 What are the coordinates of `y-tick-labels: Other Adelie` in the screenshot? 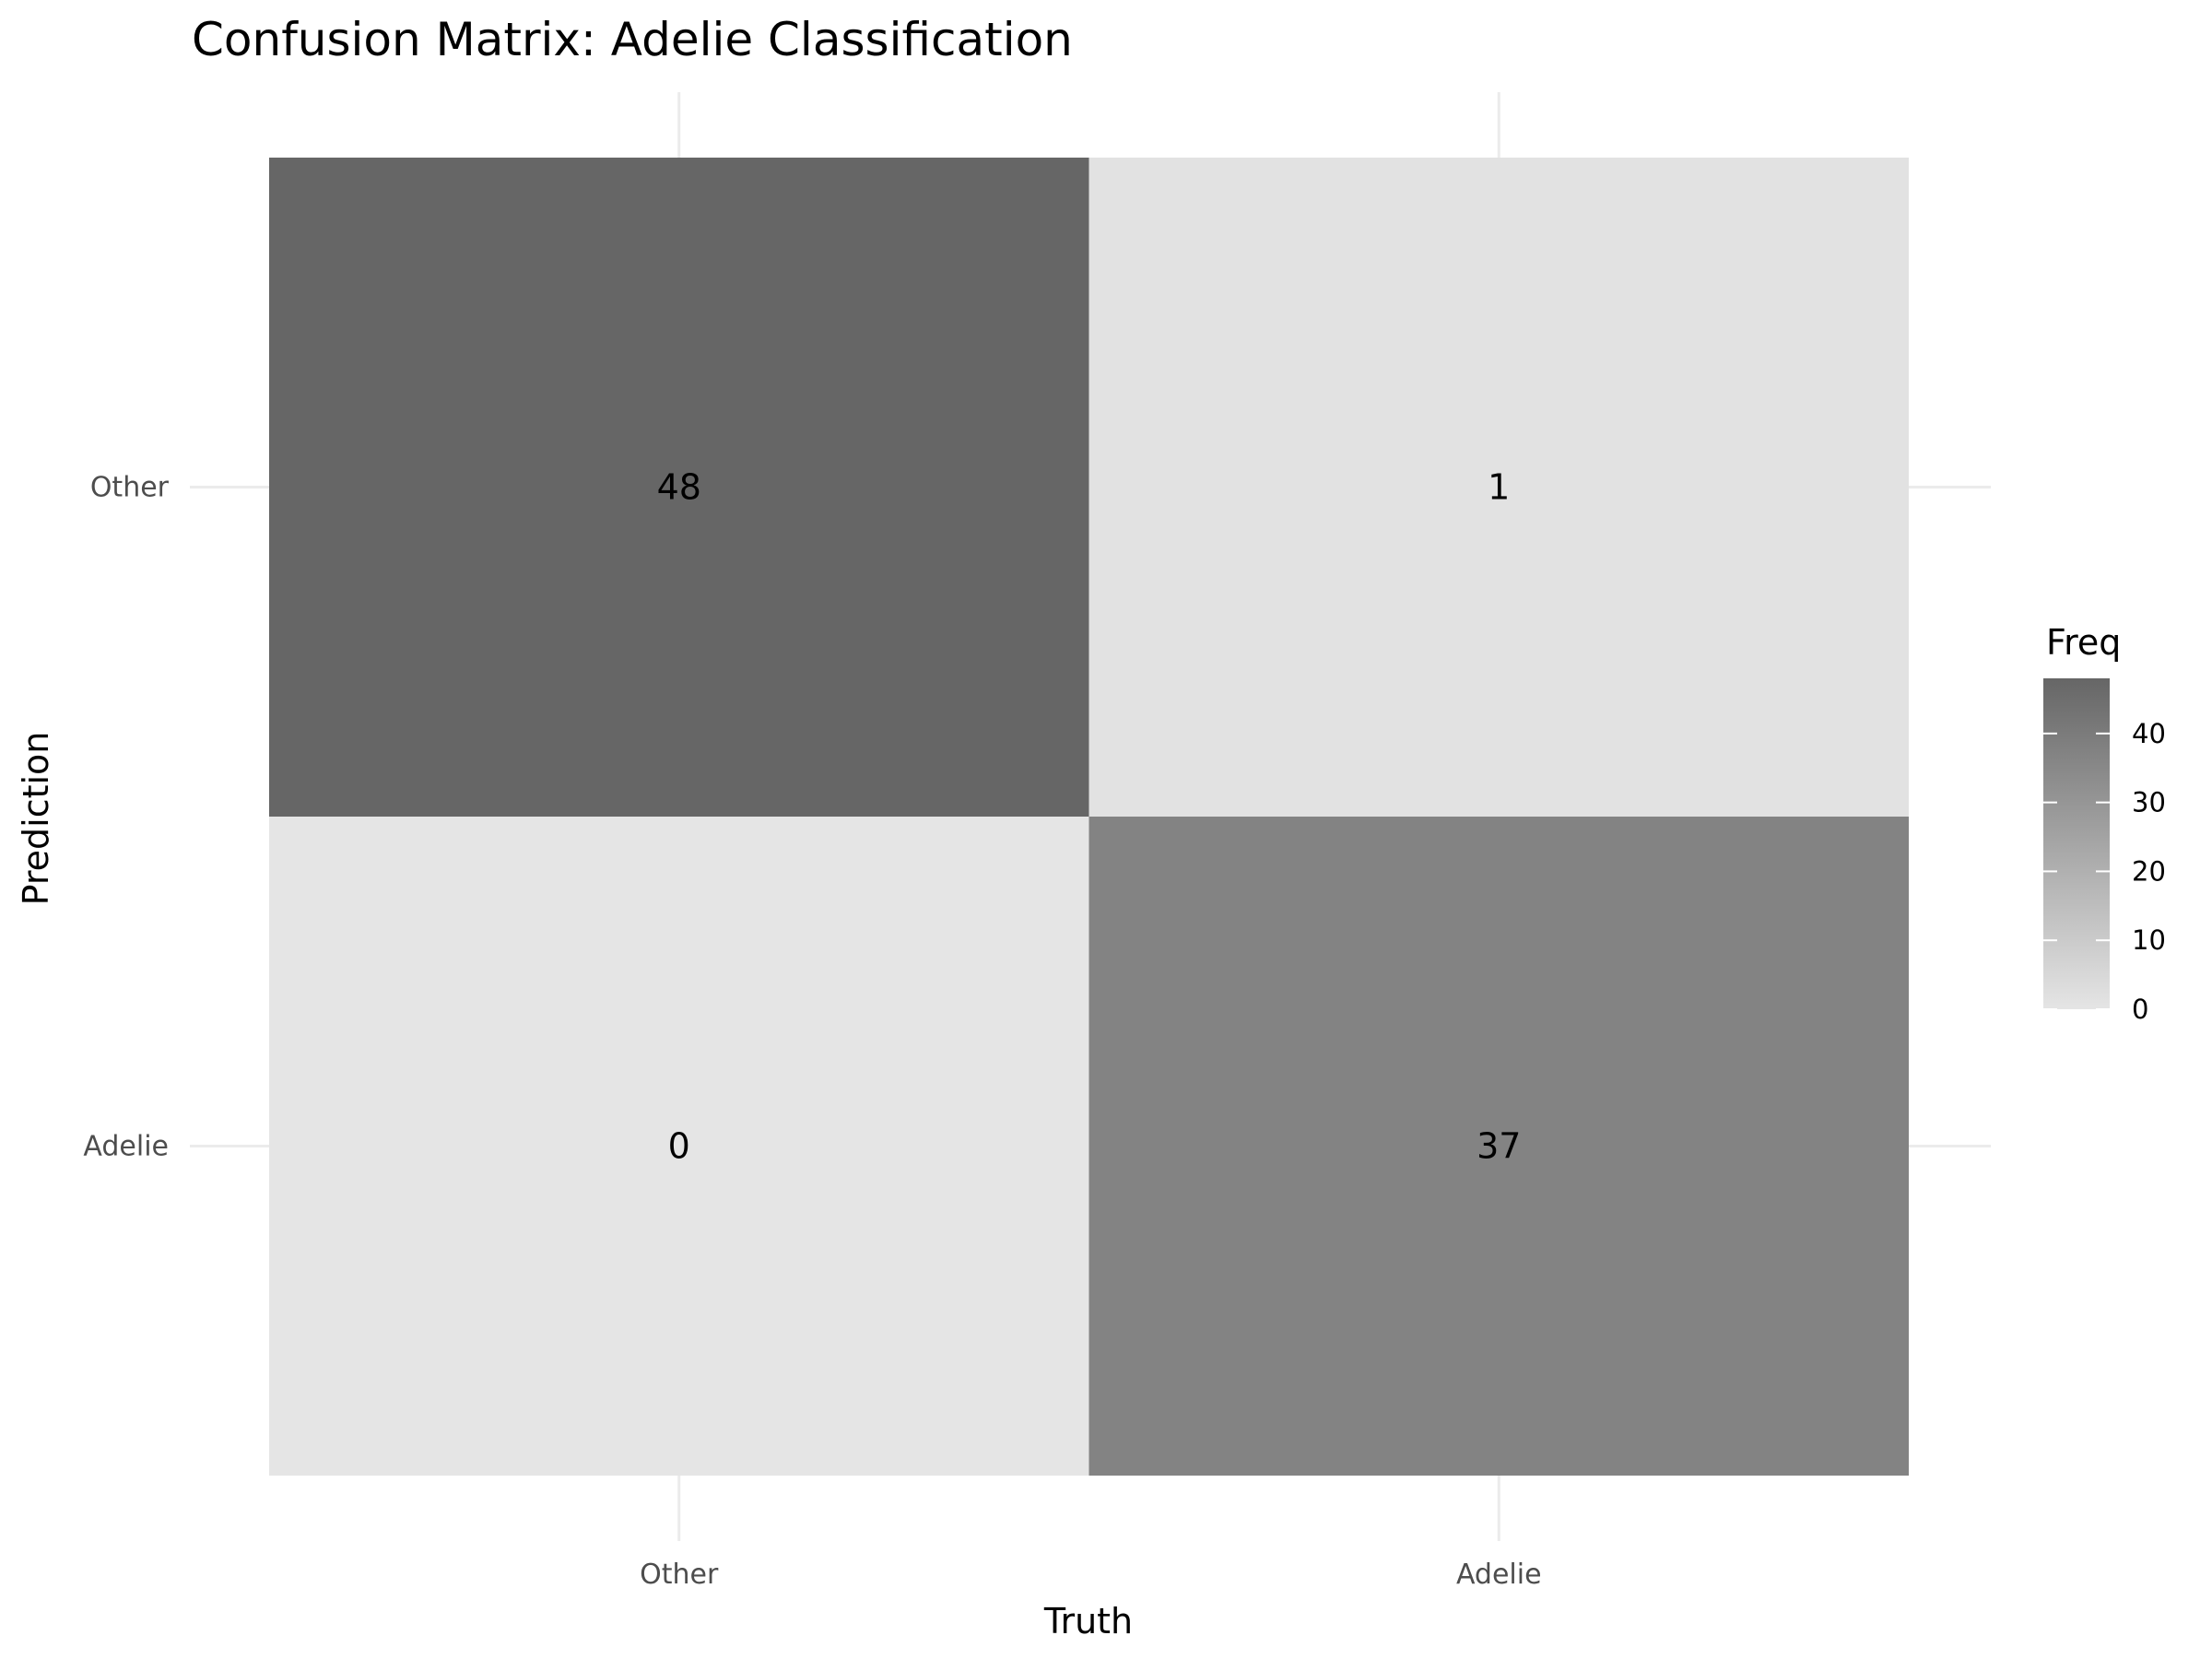 It's located at (126, 817).